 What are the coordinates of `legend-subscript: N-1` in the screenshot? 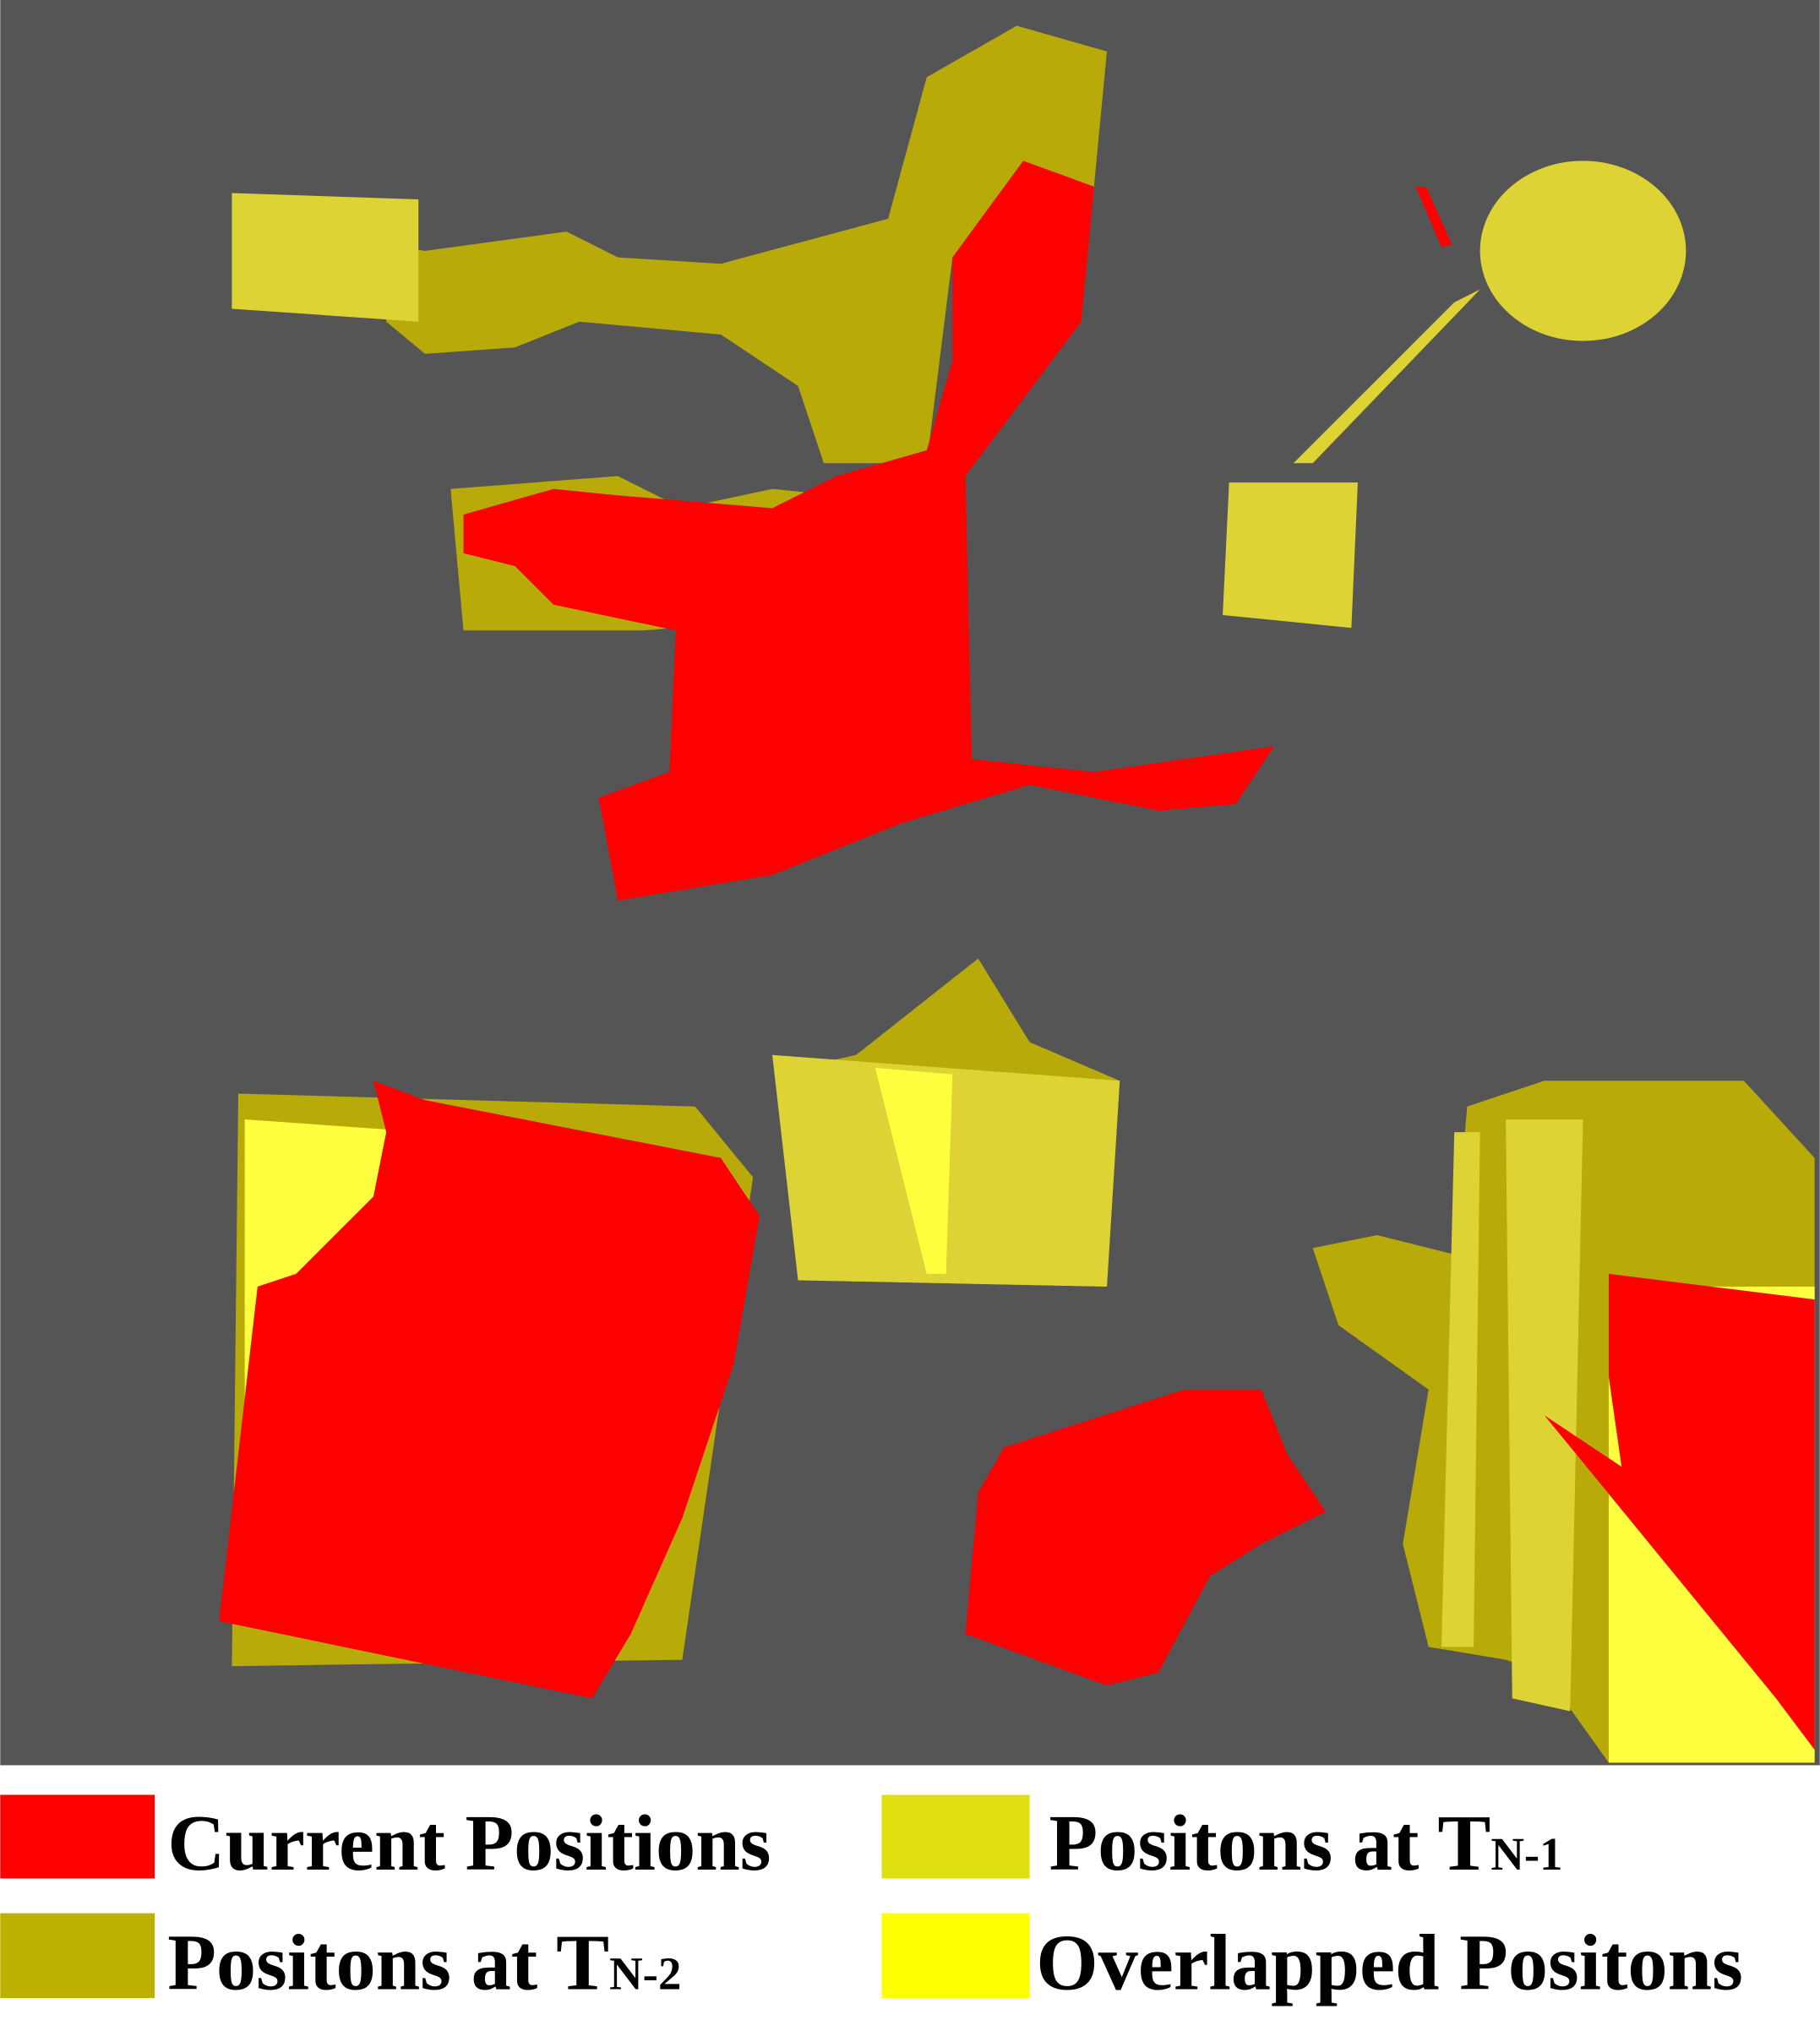 It's located at (1526, 1854).